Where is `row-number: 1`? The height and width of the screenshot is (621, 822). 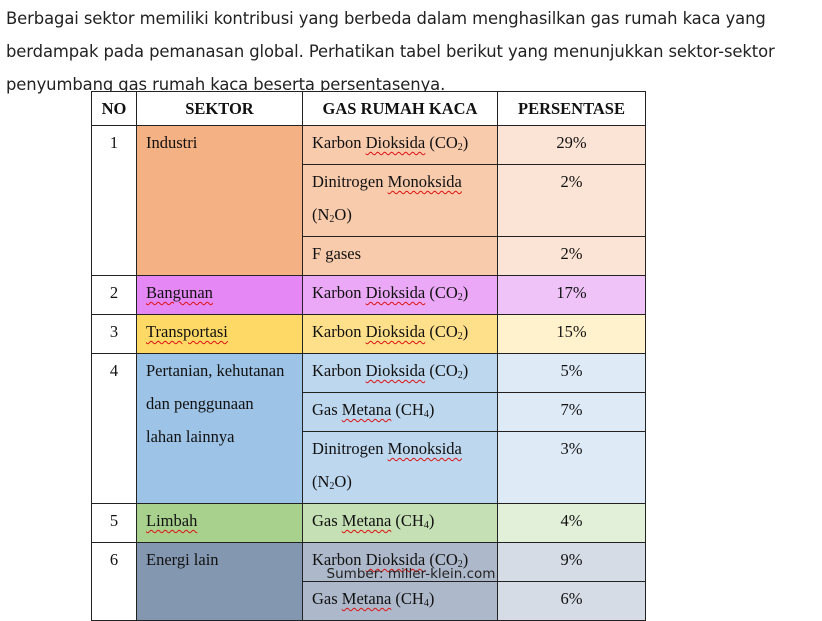 row-number: 1 is located at coordinates (114, 142).